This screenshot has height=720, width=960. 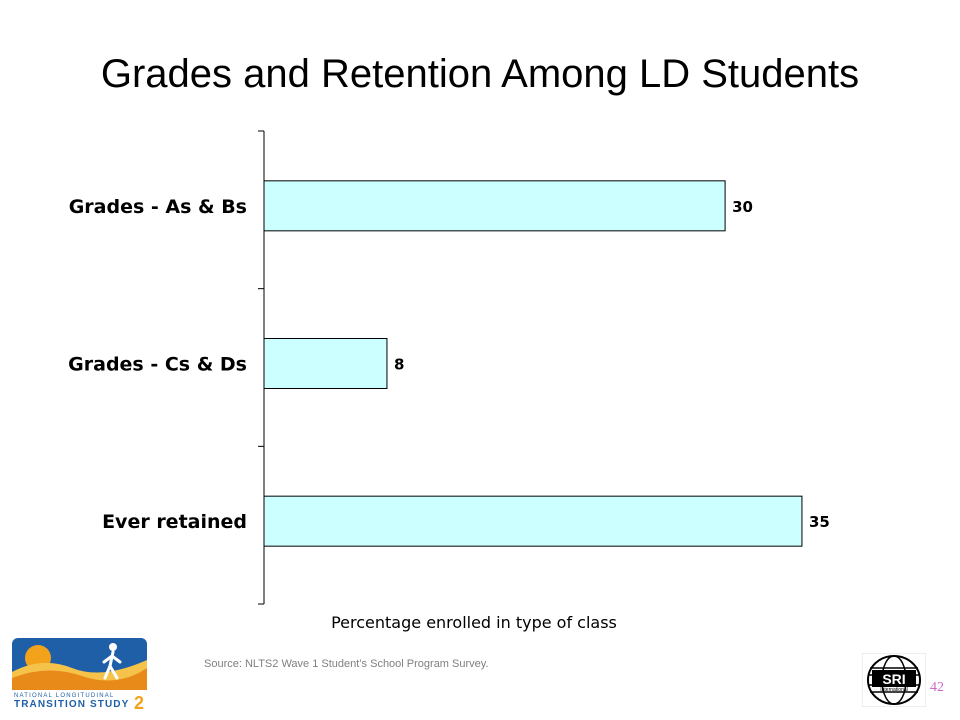 What do you see at coordinates (894, 690) in the screenshot?
I see `sri-logo-subtext: International` at bounding box center [894, 690].